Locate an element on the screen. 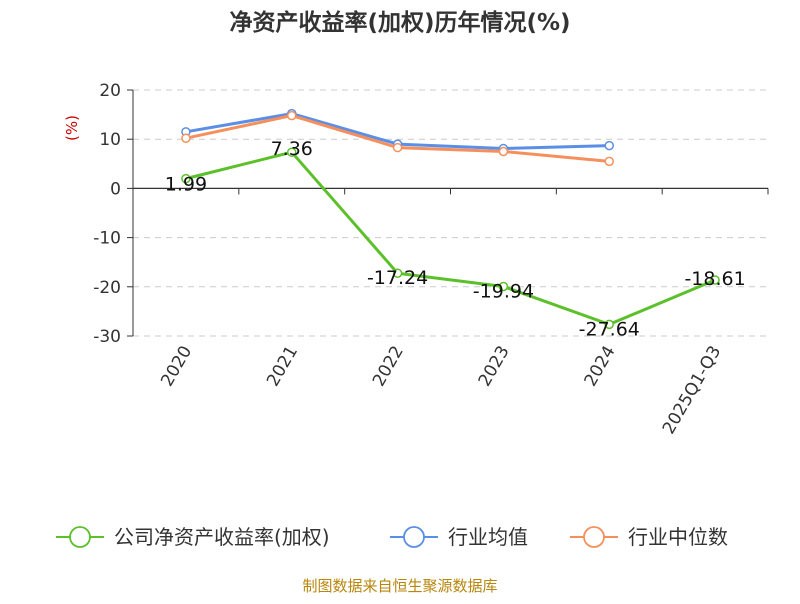 This screenshot has height=604, width=800. data-source-note: 制图数据来自恒生聚源数据库 is located at coordinates (399, 586).